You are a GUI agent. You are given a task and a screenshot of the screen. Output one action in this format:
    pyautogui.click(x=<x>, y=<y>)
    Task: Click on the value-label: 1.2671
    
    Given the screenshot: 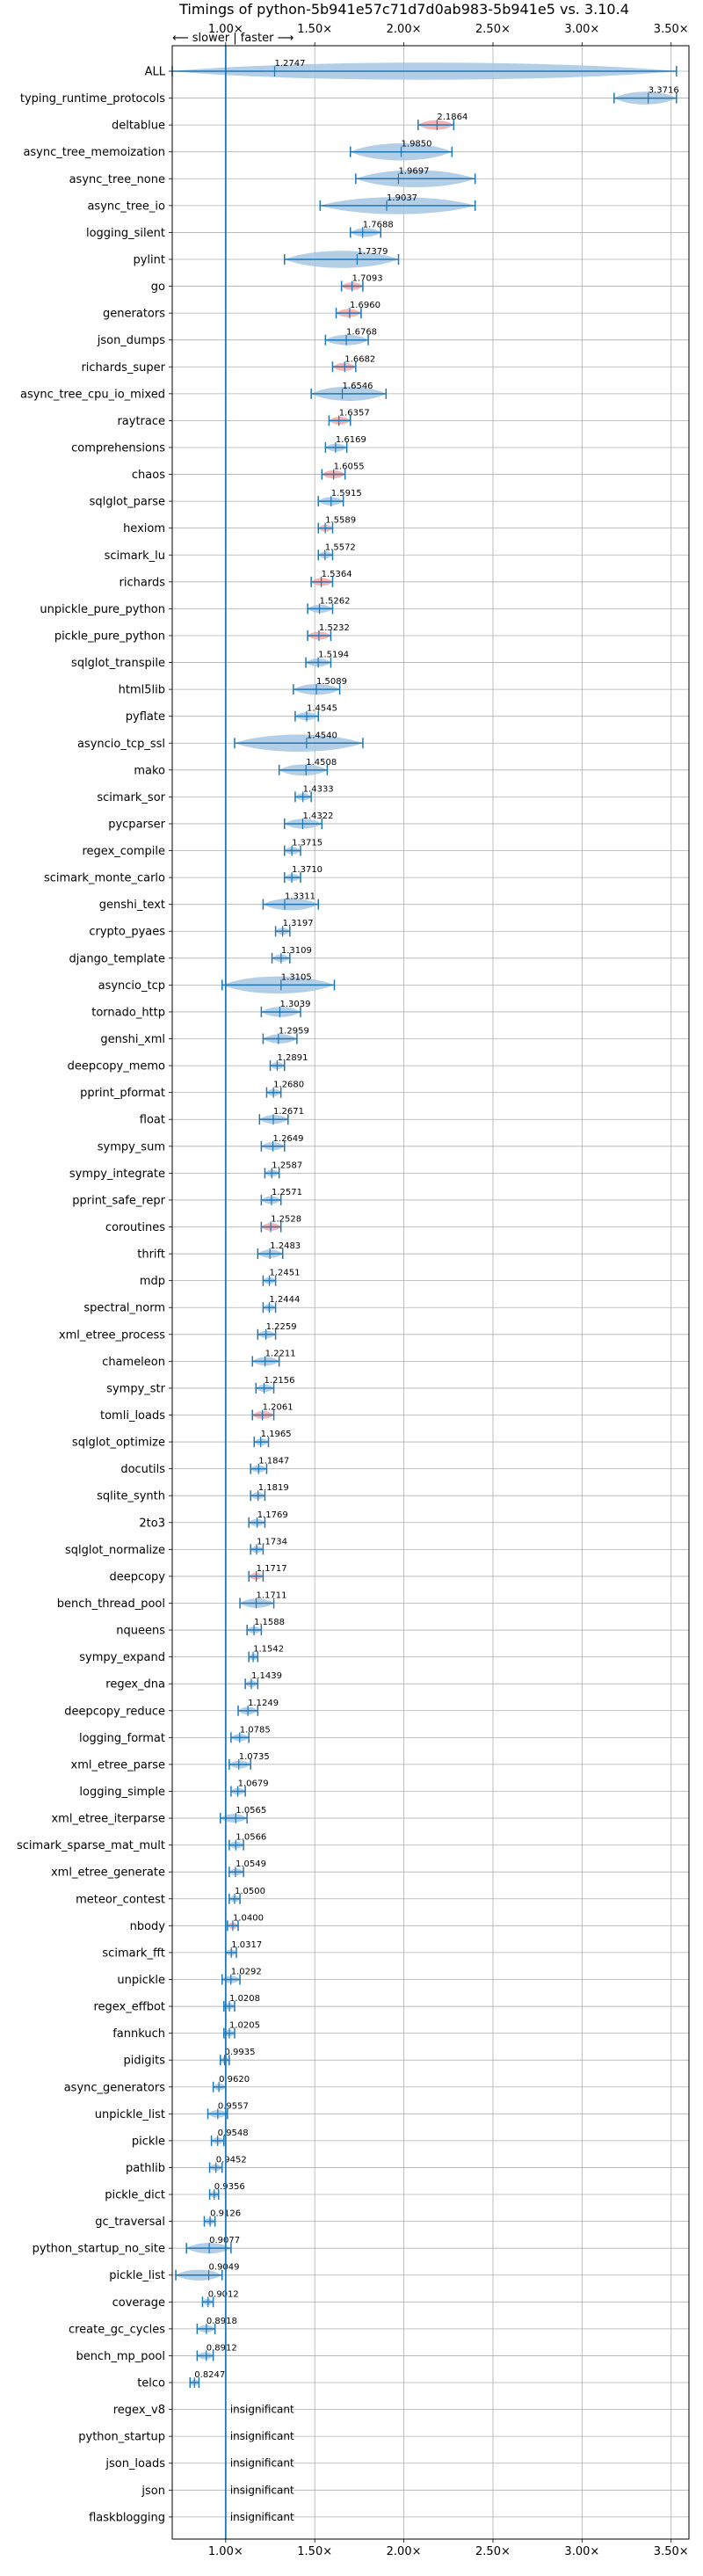 What is the action you would take?
    pyautogui.click(x=288, y=1112)
    